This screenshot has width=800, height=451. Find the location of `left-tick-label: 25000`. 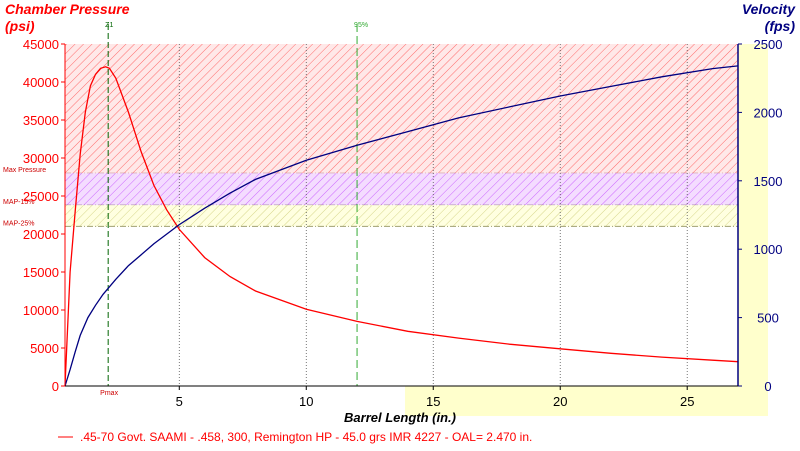

left-tick-label: 25000 is located at coordinates (41, 196).